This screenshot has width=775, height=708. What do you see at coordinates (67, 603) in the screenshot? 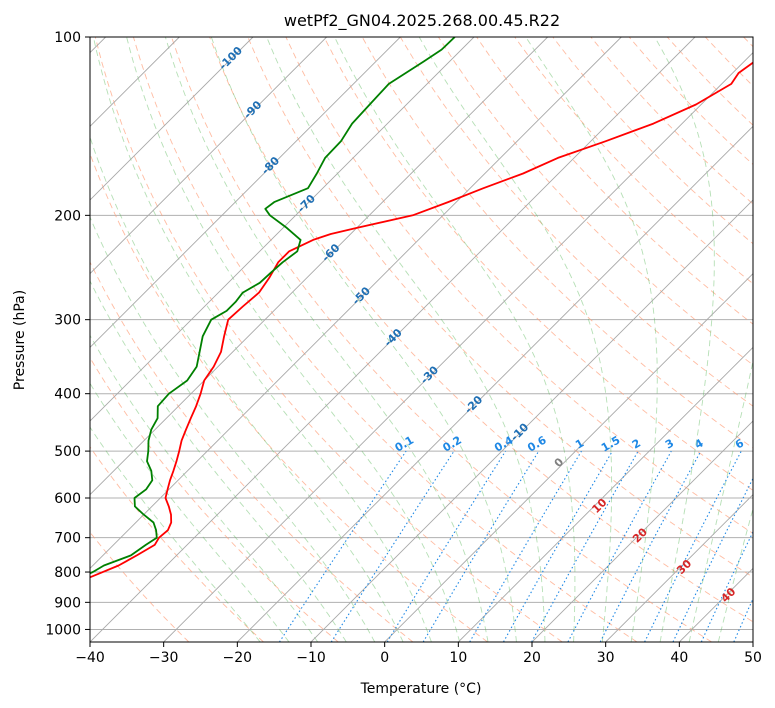
I see `y-tick-label: 900` at bounding box center [67, 603].